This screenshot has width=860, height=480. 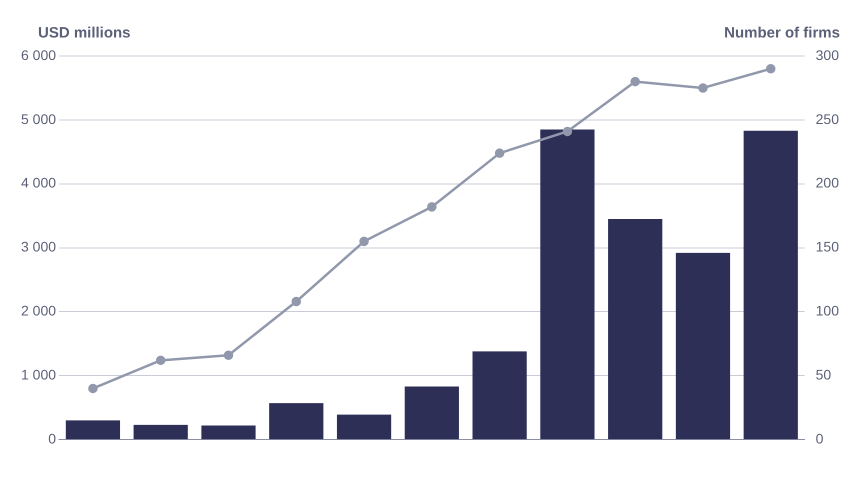 What do you see at coordinates (38, 54) in the screenshot?
I see `y-tick-label: 6 000` at bounding box center [38, 54].